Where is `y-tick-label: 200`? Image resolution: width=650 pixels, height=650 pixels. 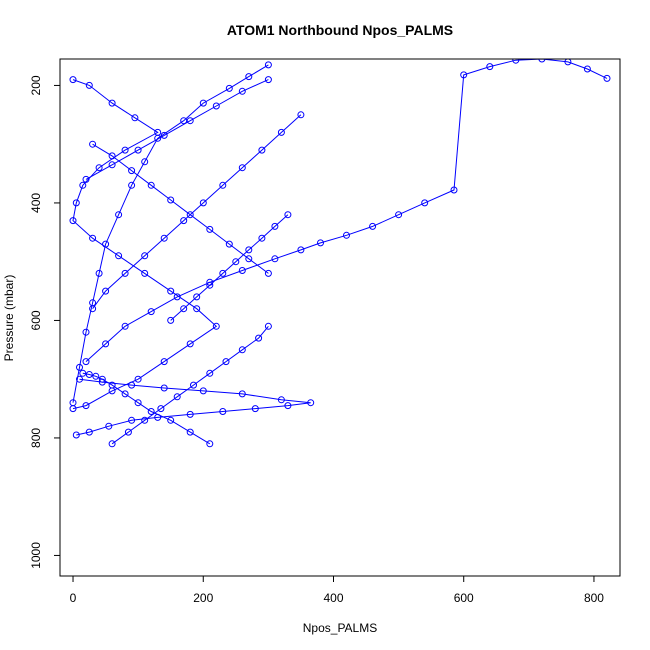
y-tick-label: 200 is located at coordinates (36, 85).